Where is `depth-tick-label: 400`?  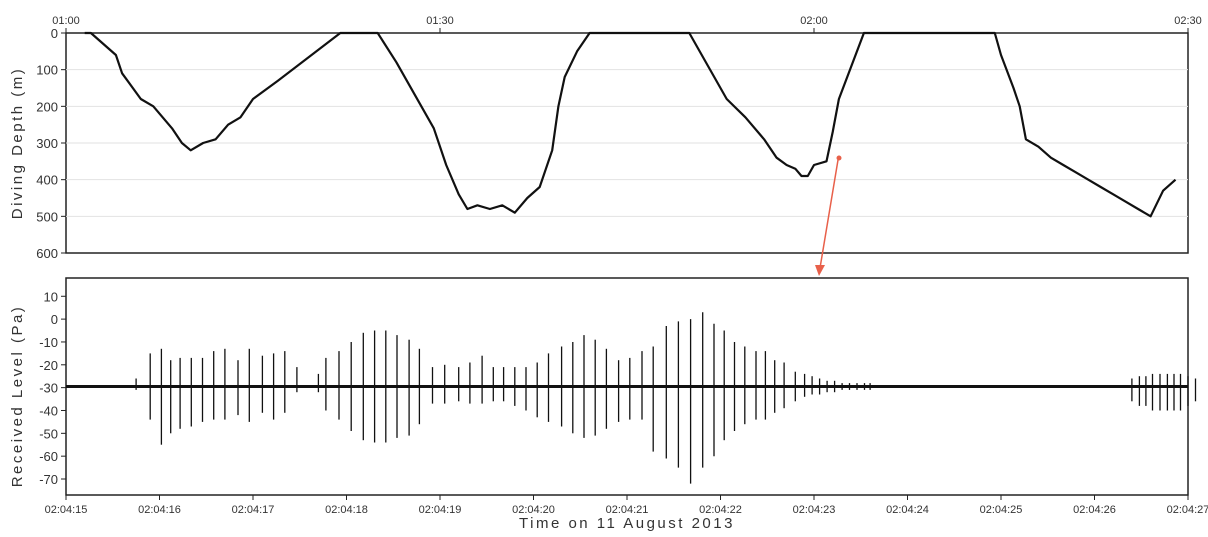 depth-tick-label: 400 is located at coordinates (47, 180).